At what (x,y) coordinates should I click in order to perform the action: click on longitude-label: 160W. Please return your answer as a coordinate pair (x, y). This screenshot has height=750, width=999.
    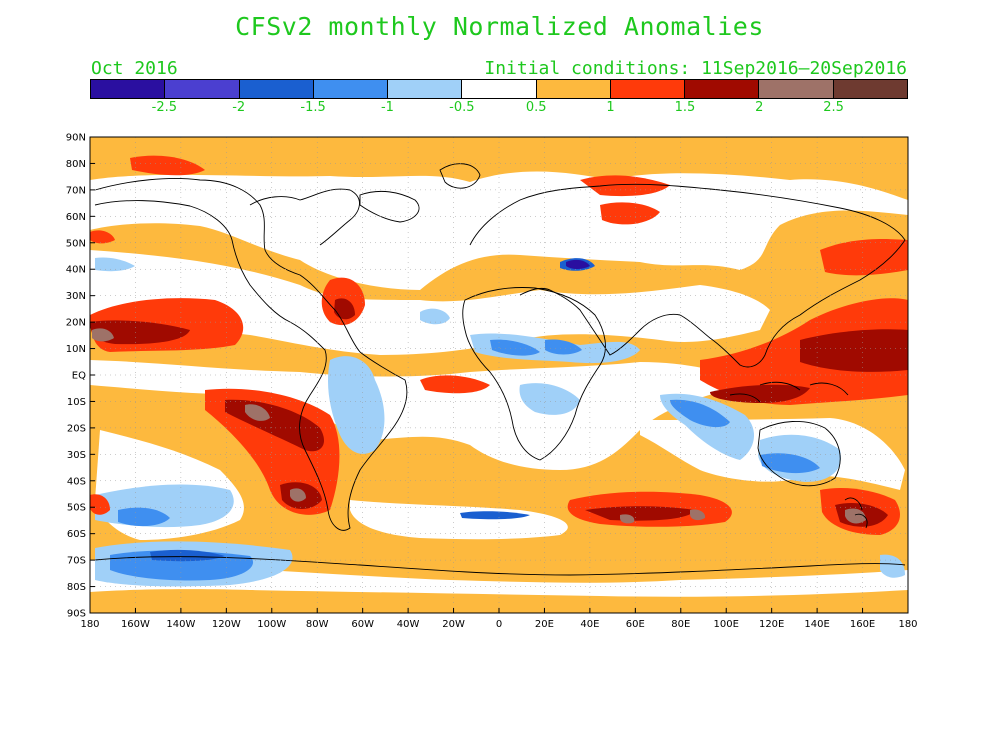
    Looking at the image, I should click on (135, 624).